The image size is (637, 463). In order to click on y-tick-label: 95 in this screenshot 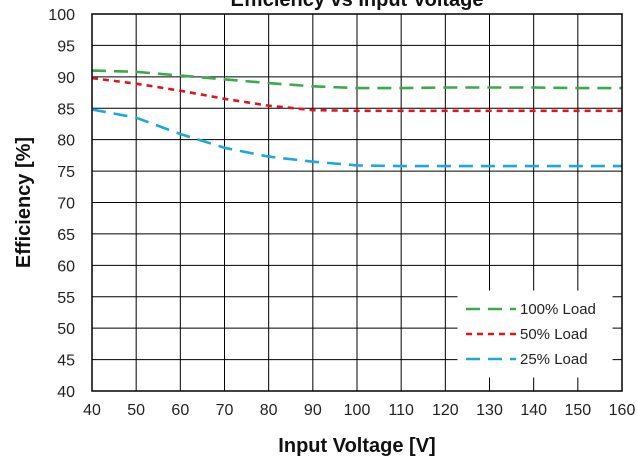, I will do `click(66, 46)`.